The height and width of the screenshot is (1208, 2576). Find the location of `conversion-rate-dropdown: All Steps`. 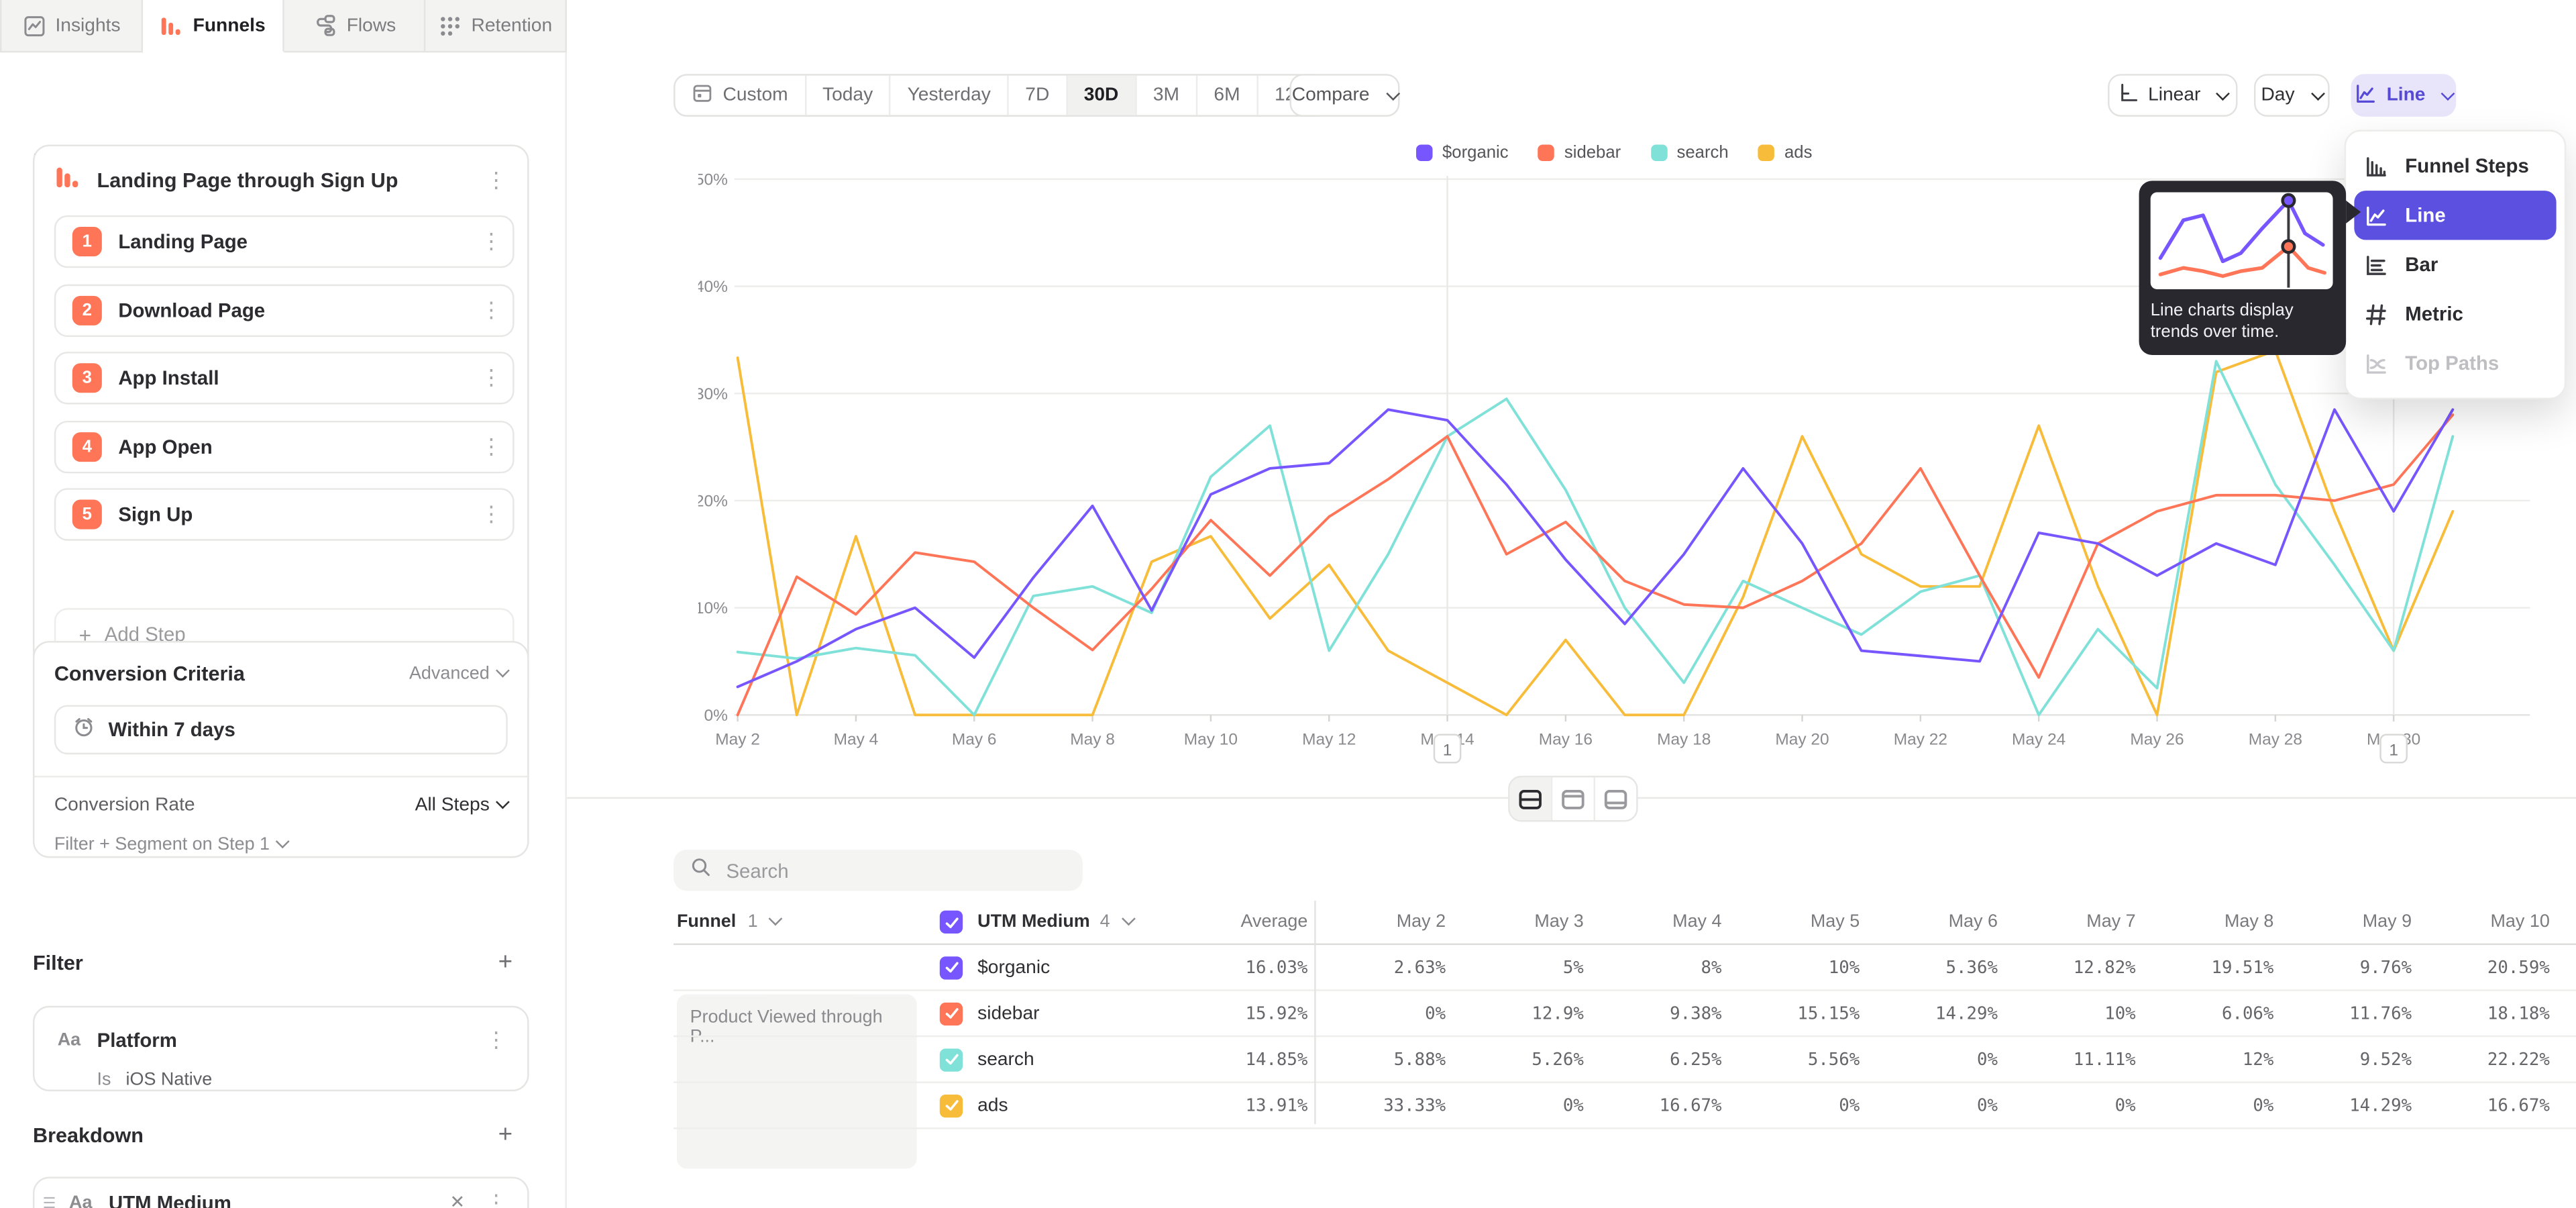

conversion-rate-dropdown: All Steps is located at coordinates (462, 805).